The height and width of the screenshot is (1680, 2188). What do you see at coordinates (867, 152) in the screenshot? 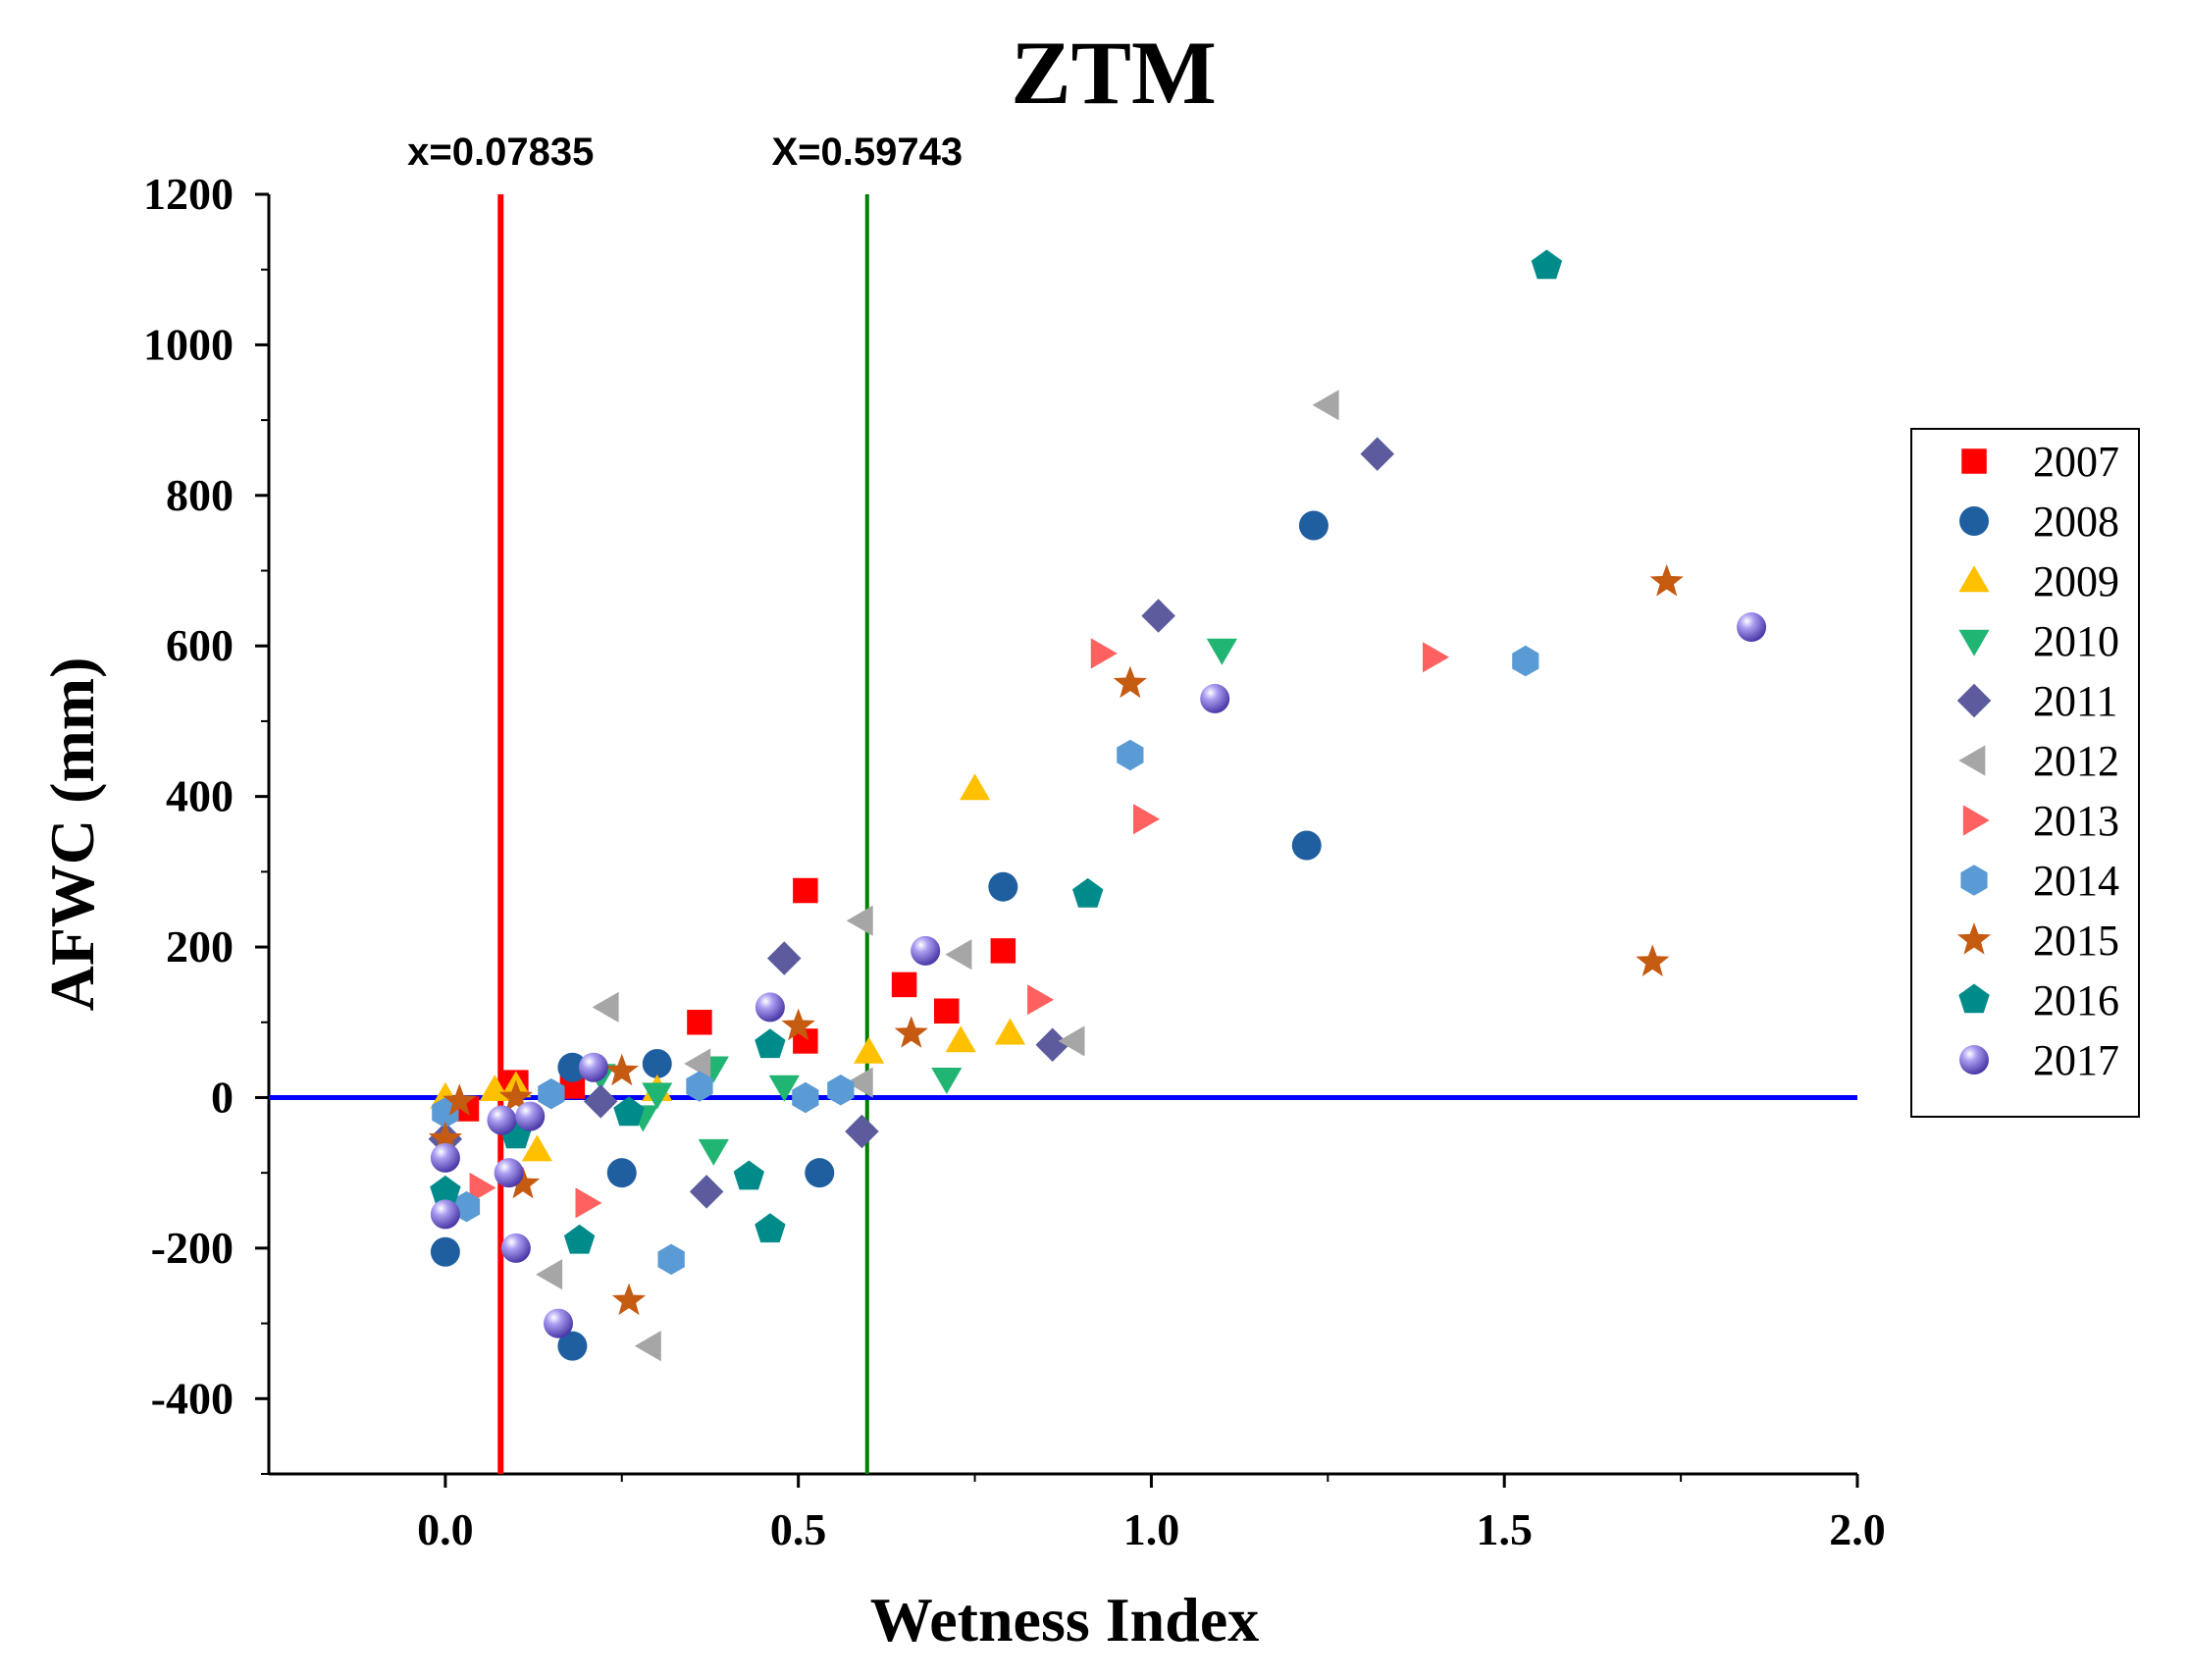
I see `reference-line-label: X=0.59743` at bounding box center [867, 152].